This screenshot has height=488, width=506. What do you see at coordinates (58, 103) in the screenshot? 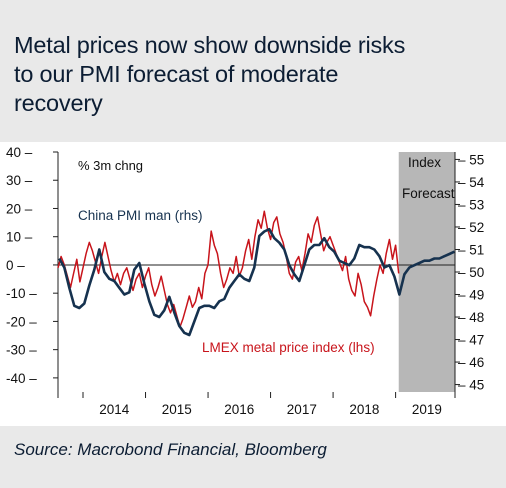
I see `title-line-3: recovery` at bounding box center [58, 103].